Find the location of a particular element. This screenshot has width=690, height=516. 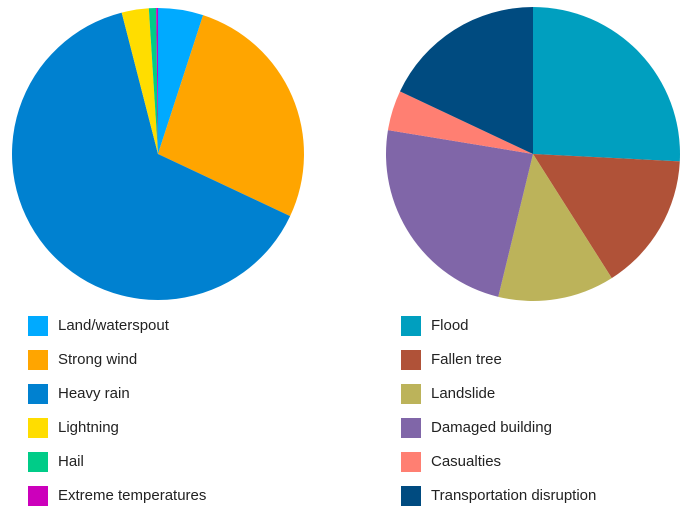

legend-label: Damaged building is located at coordinates (491, 427).